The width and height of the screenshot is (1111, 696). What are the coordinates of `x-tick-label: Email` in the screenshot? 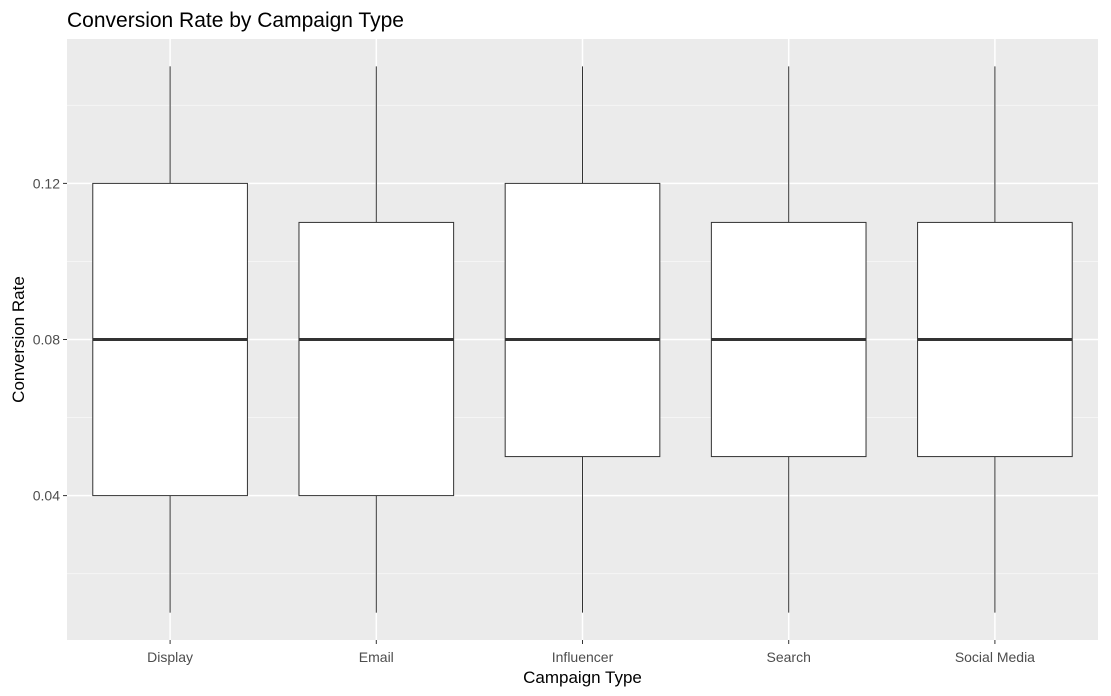 It's located at (376, 657).